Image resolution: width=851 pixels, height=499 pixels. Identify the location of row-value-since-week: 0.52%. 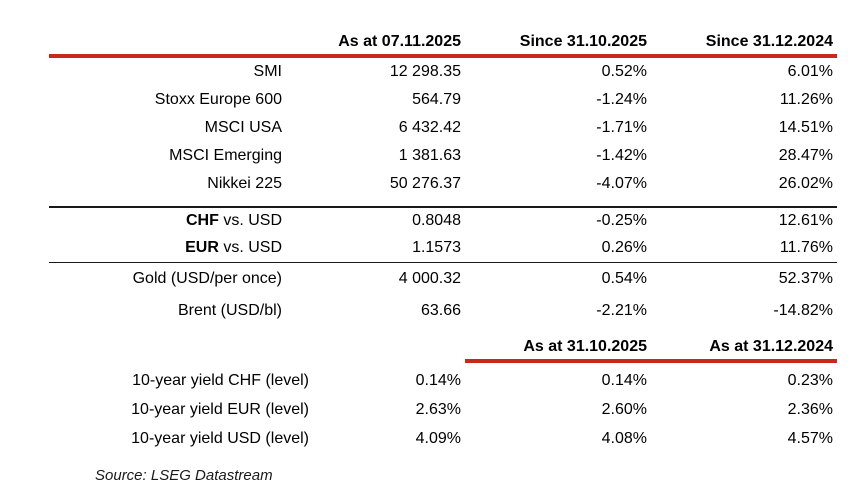
(624, 71).